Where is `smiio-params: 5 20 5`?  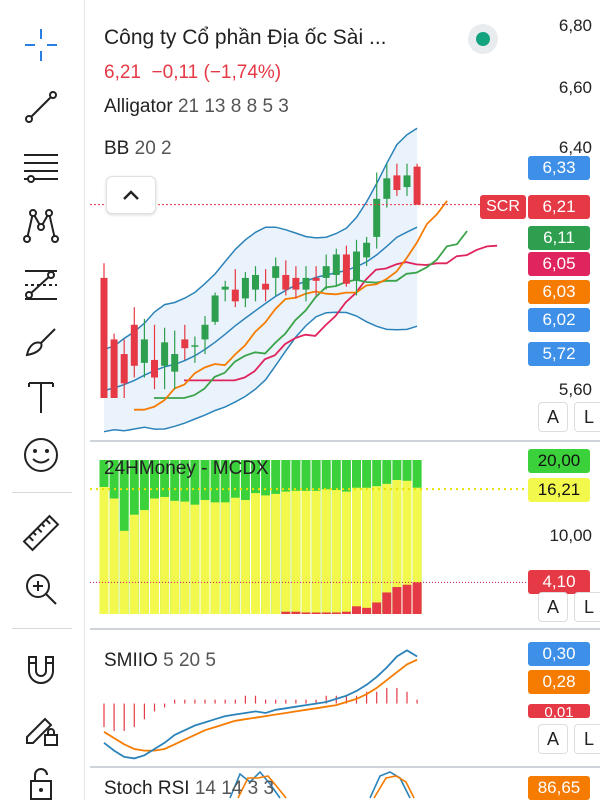
smiio-params: 5 20 5 is located at coordinates (189, 660).